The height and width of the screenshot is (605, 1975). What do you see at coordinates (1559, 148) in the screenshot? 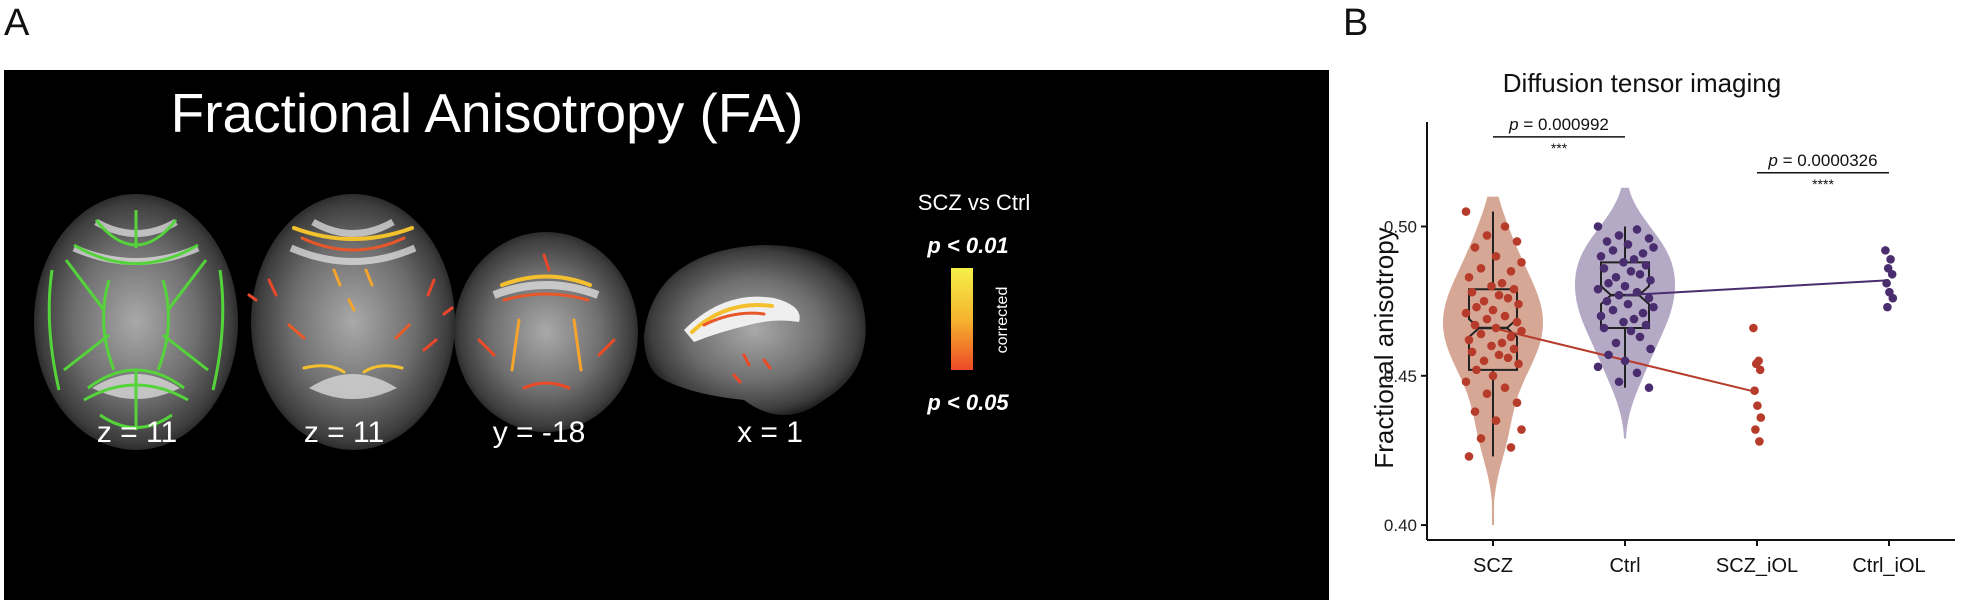
I see `significance-stars: ***` at bounding box center [1559, 148].